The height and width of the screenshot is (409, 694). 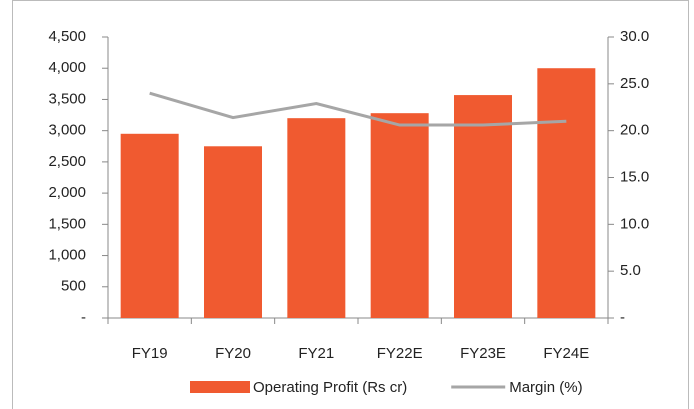 I want to click on legend-swatch, so click(x=220, y=387).